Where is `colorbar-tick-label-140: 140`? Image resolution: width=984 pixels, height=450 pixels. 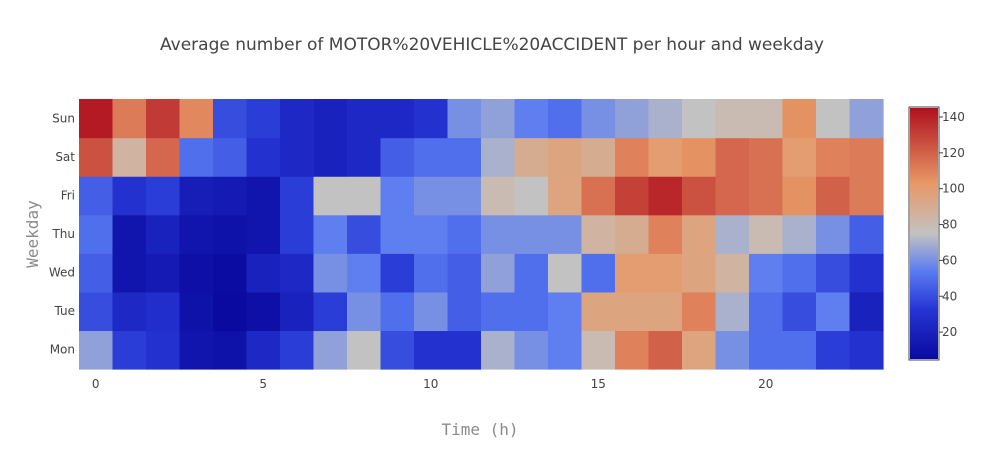
colorbar-tick-label-140: 140 is located at coordinates (953, 117).